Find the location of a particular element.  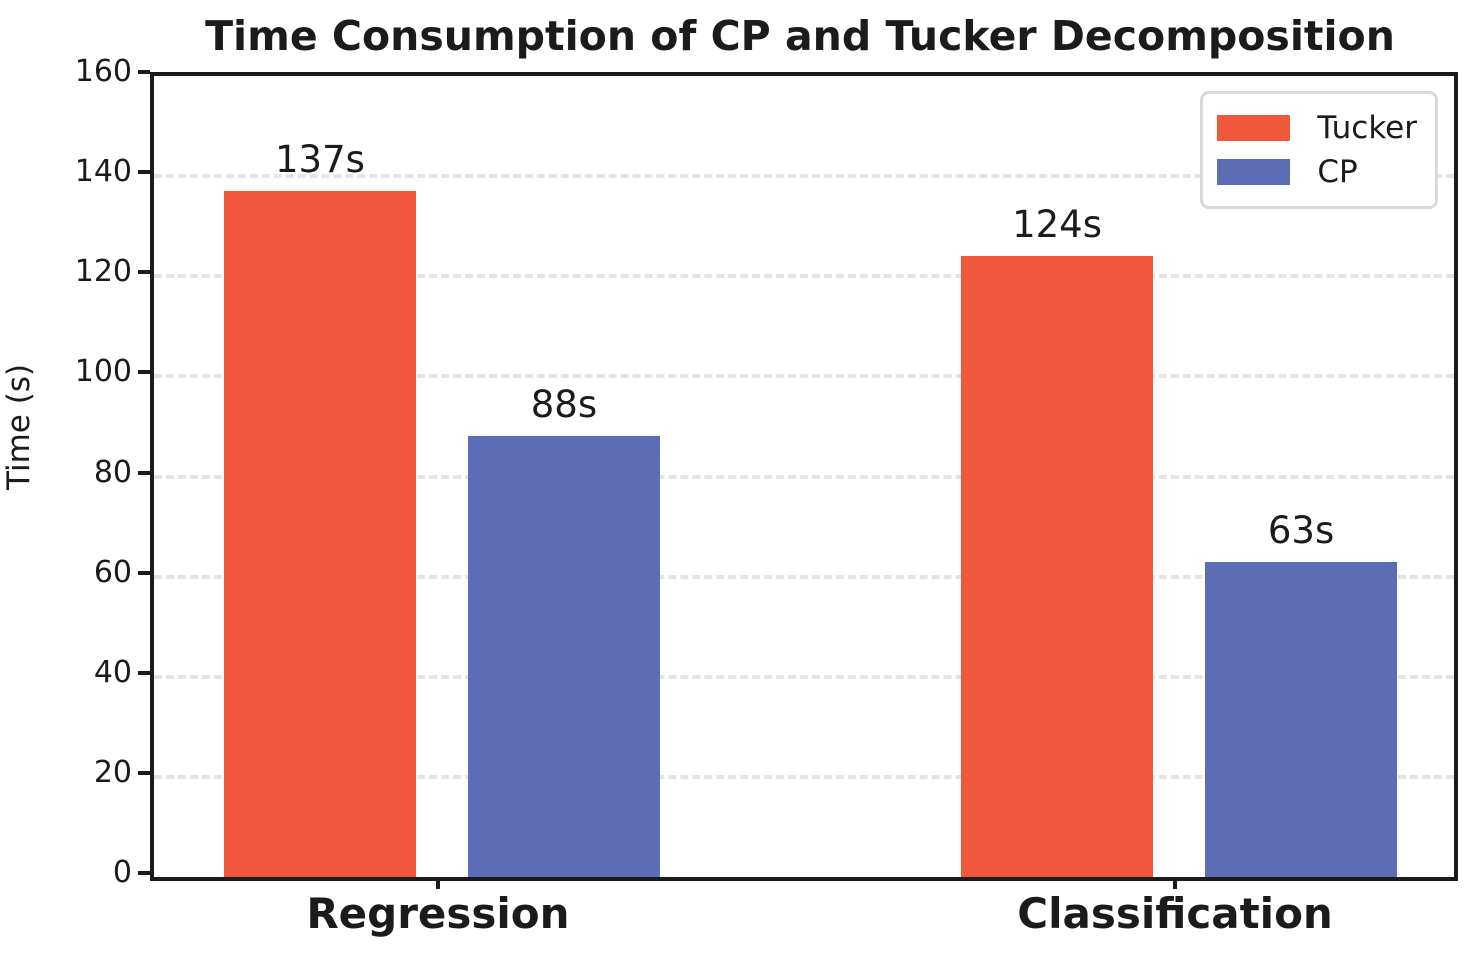

bar-tucker-classification is located at coordinates (1057, 566).